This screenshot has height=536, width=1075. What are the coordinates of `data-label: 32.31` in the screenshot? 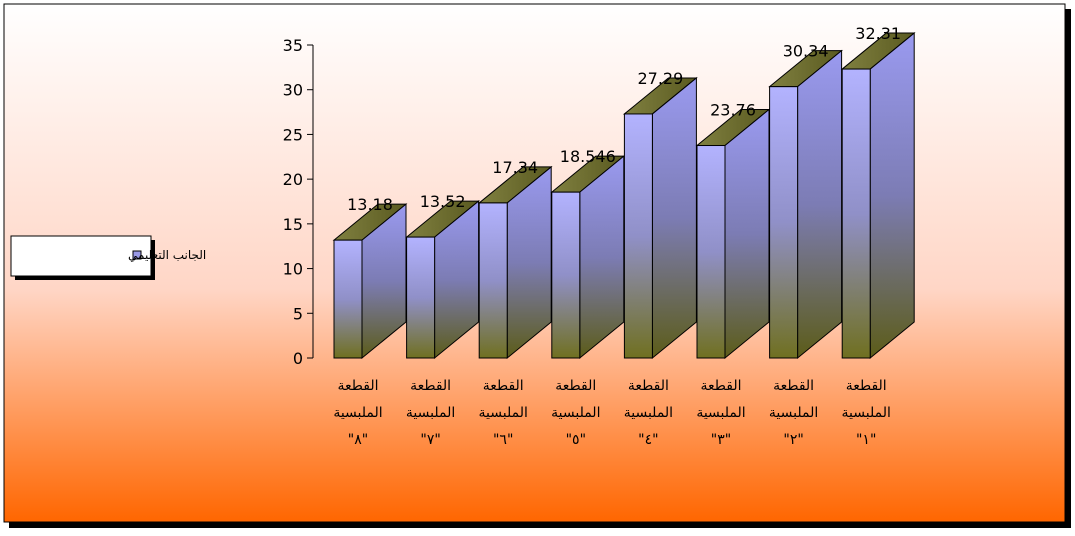 It's located at (878, 33).